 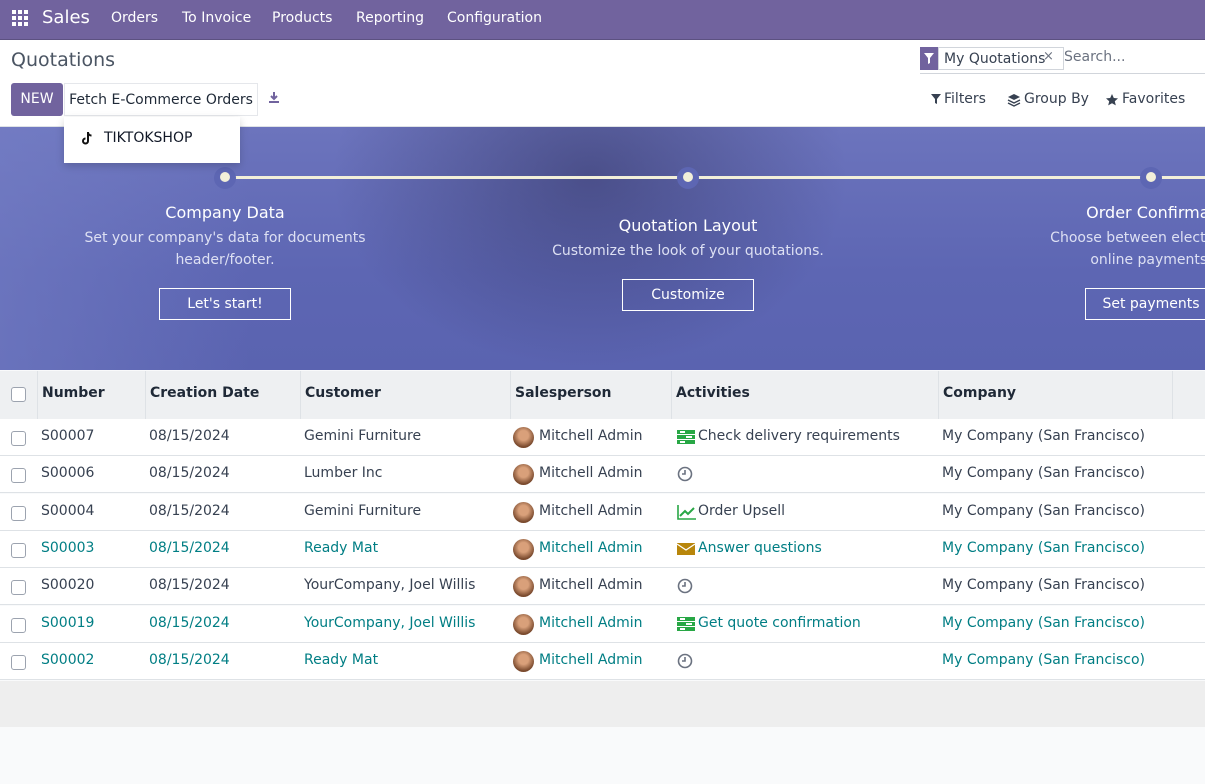 I want to click on step-button: Customize, so click(x=688, y=295).